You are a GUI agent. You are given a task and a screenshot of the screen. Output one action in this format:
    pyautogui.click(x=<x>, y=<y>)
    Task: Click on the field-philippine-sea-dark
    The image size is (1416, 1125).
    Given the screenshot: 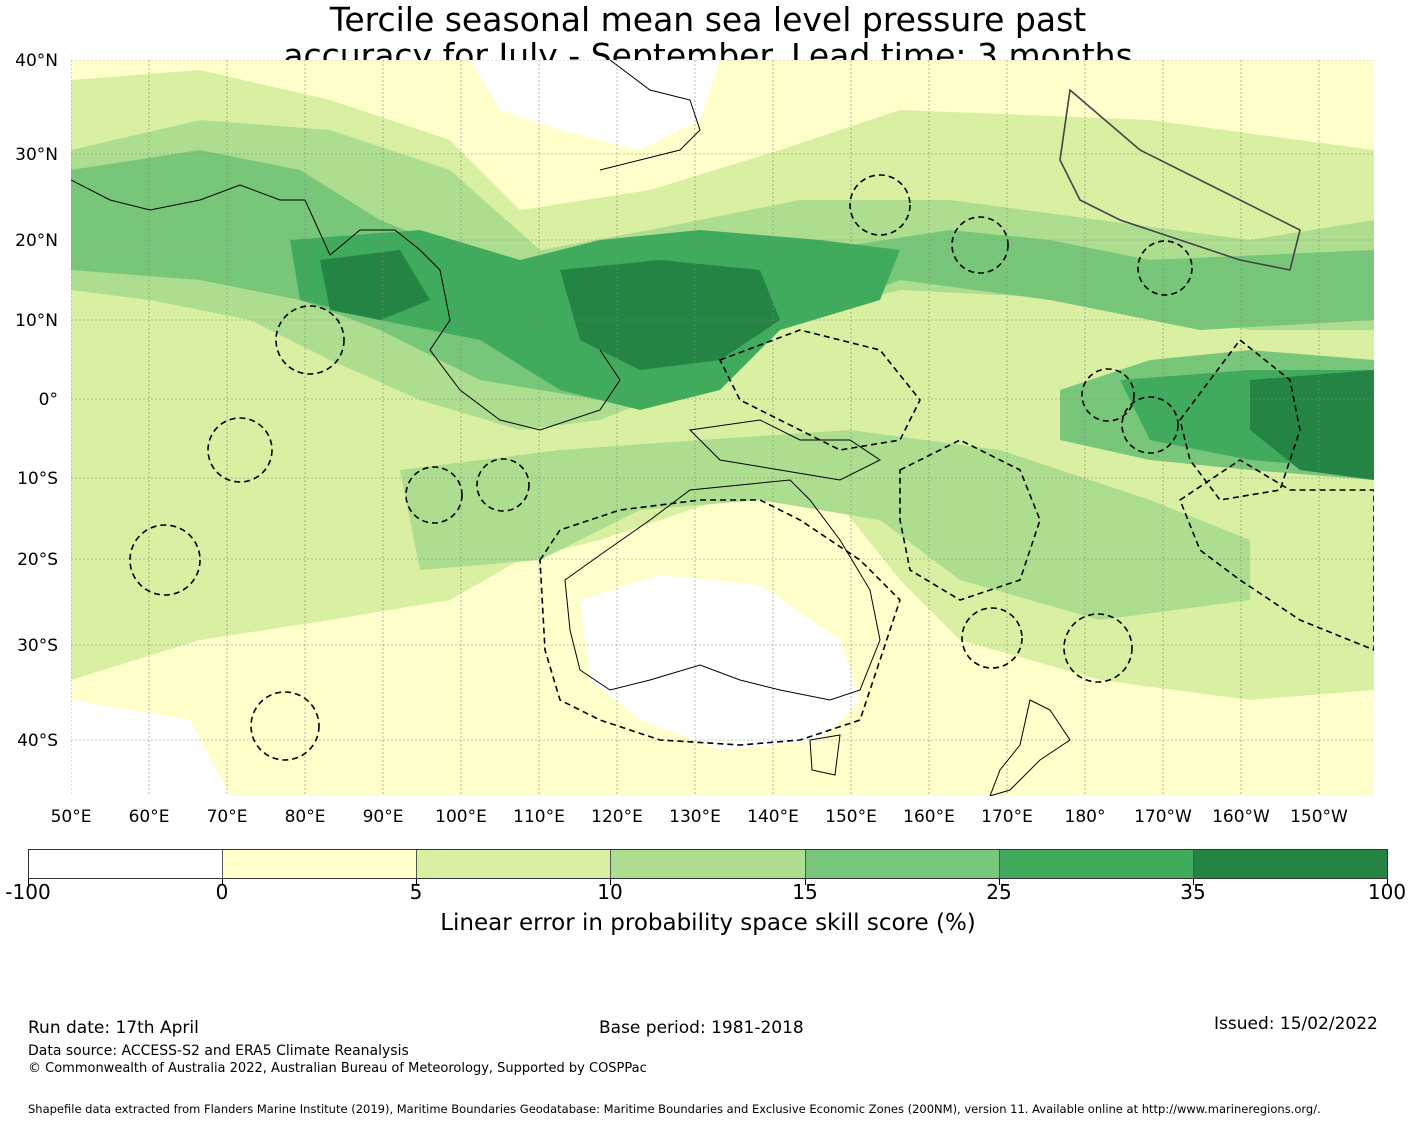 What is the action you would take?
    pyautogui.click(x=670, y=315)
    